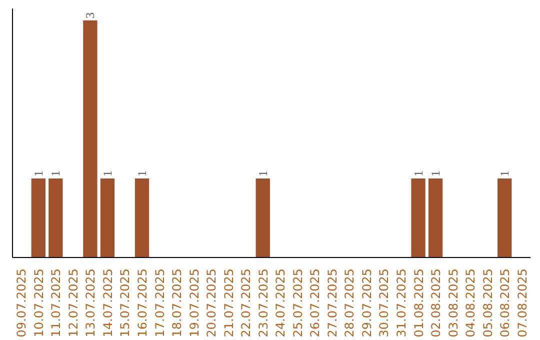 The height and width of the screenshot is (340, 540). I want to click on x-tick-label: 26.07.2025, so click(315, 303).